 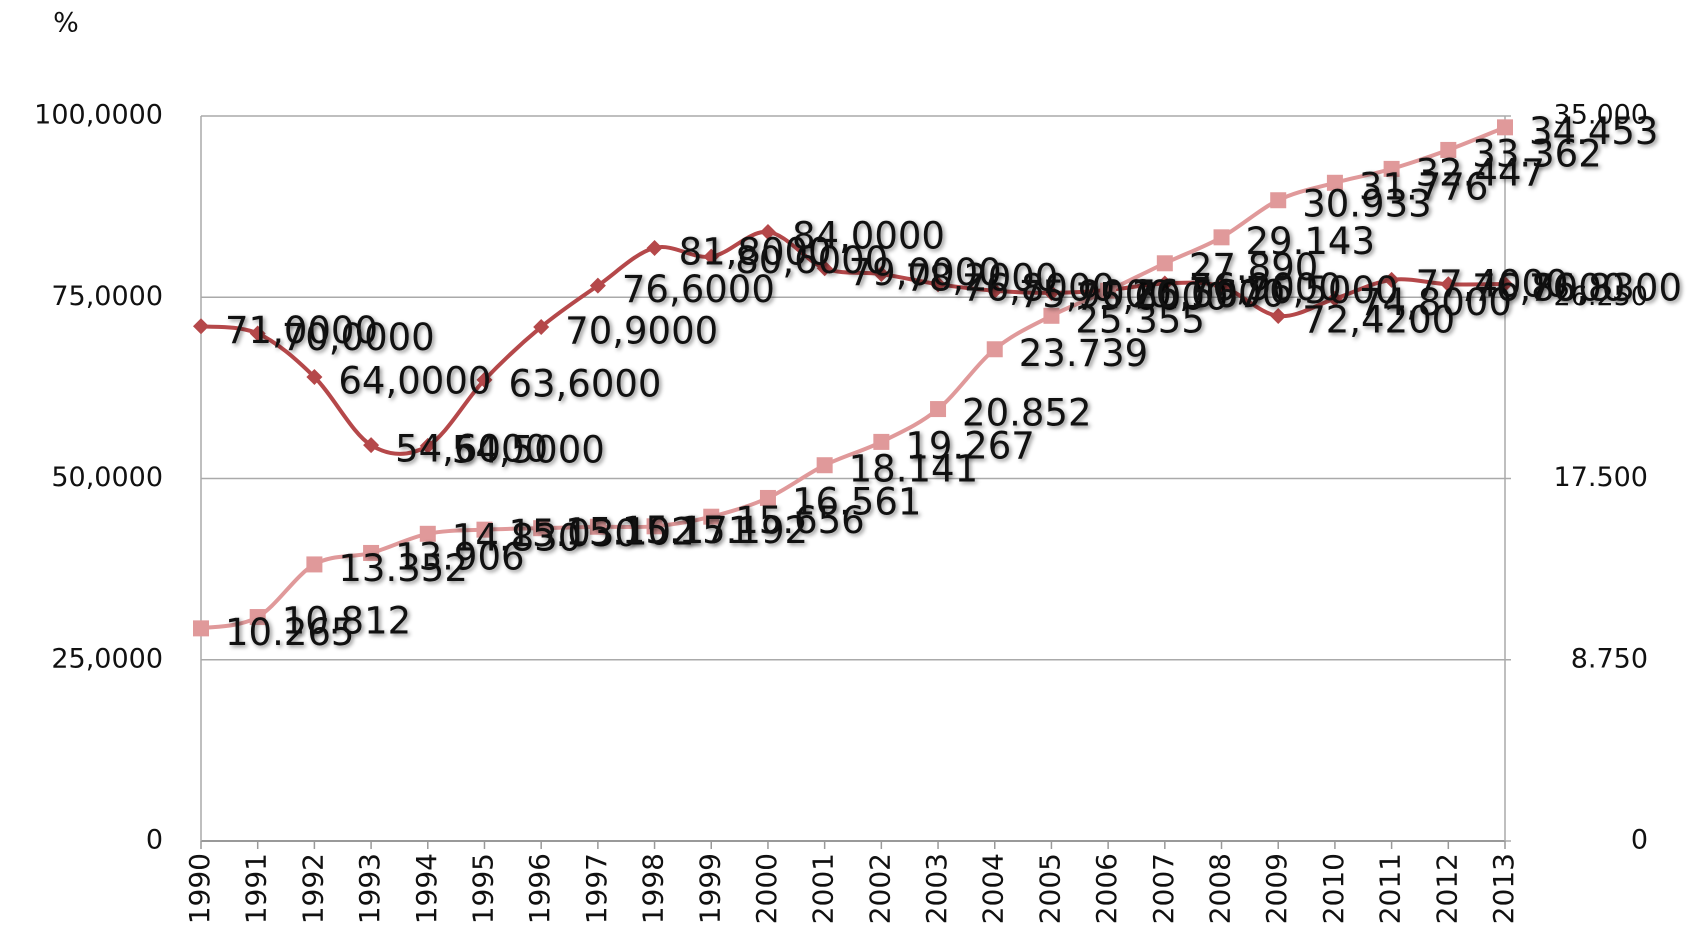 I want to click on y2-tick-label: 0, so click(x=1639, y=840).